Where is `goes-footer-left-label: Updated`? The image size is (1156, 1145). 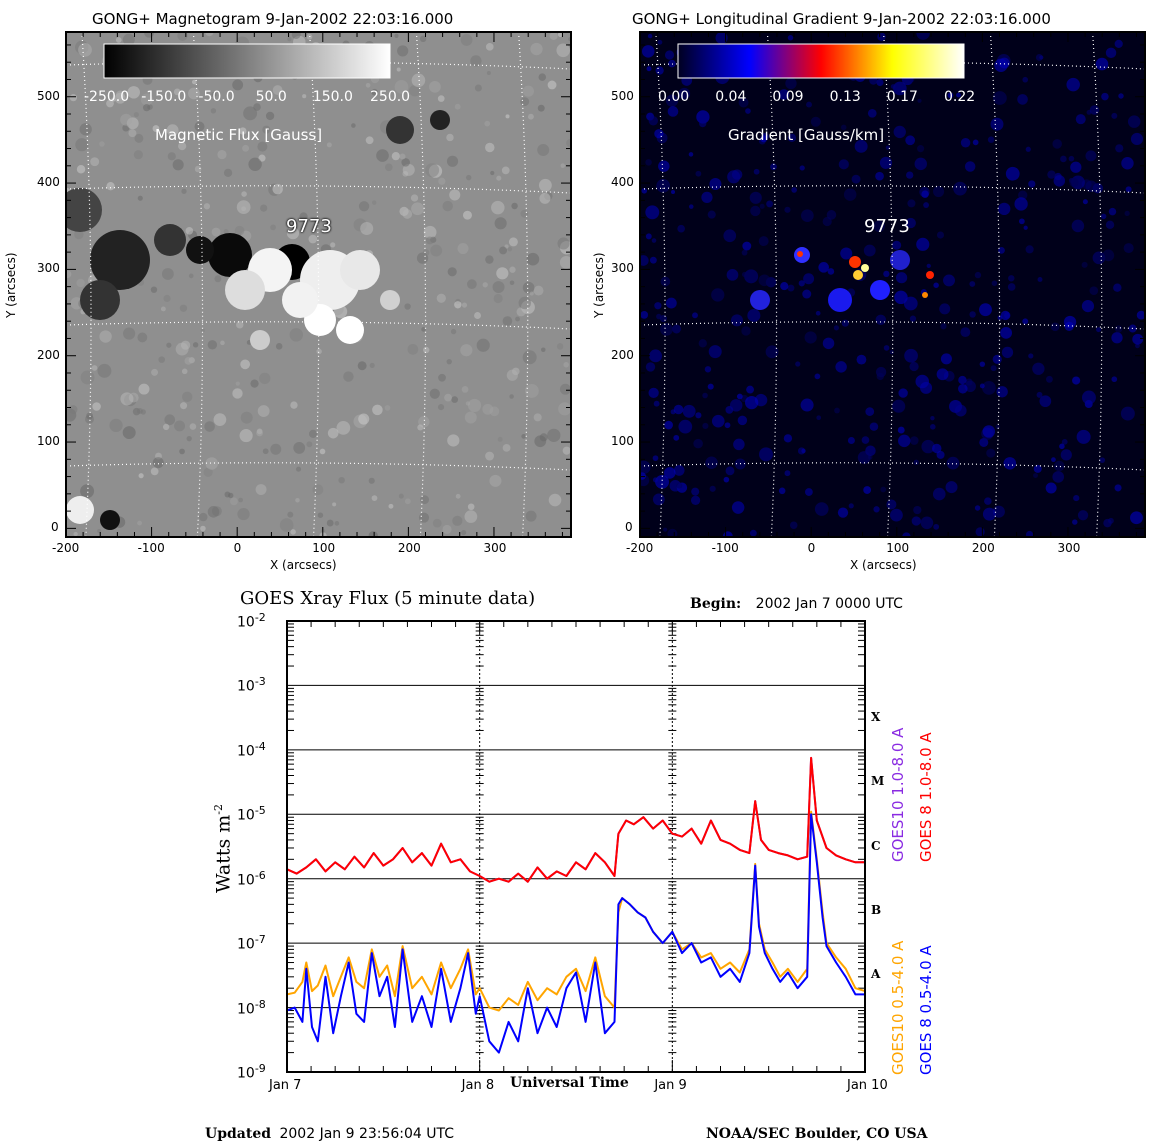 goes-footer-left-label: Updated is located at coordinates (238, 1134).